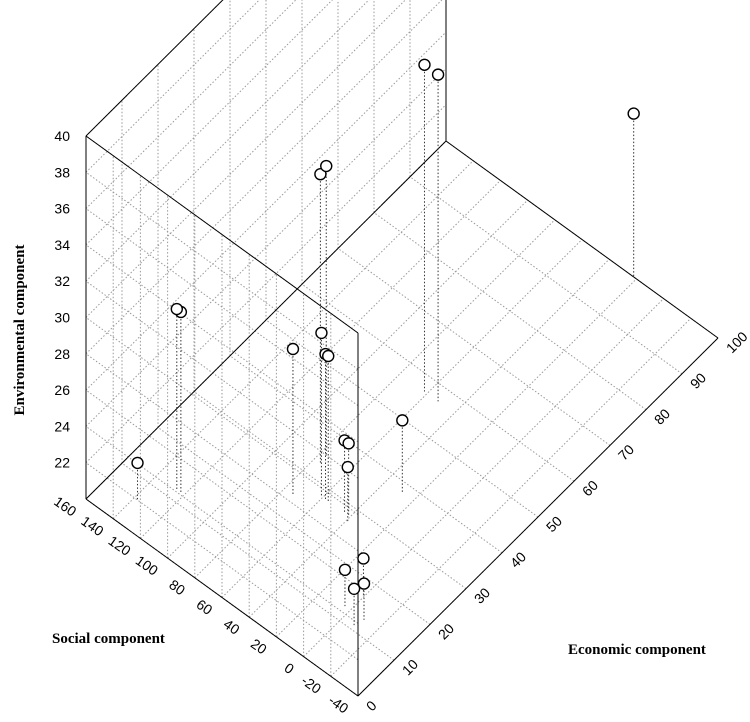 This screenshot has width=750, height=722. I want to click on y-tick-label: 140, so click(92, 526).